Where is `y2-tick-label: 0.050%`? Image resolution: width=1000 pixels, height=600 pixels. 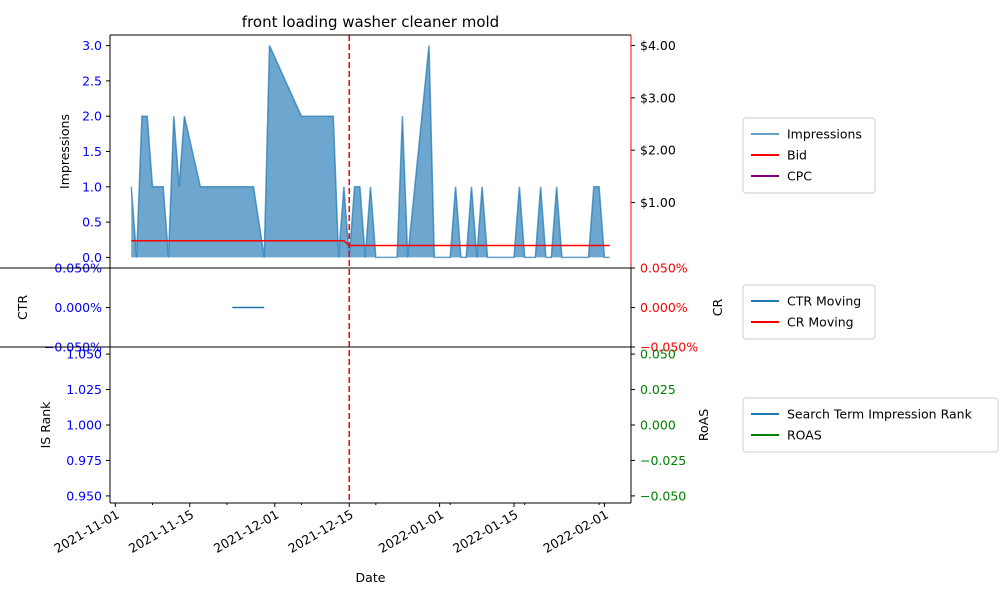 y2-tick-label: 0.050% is located at coordinates (664, 268).